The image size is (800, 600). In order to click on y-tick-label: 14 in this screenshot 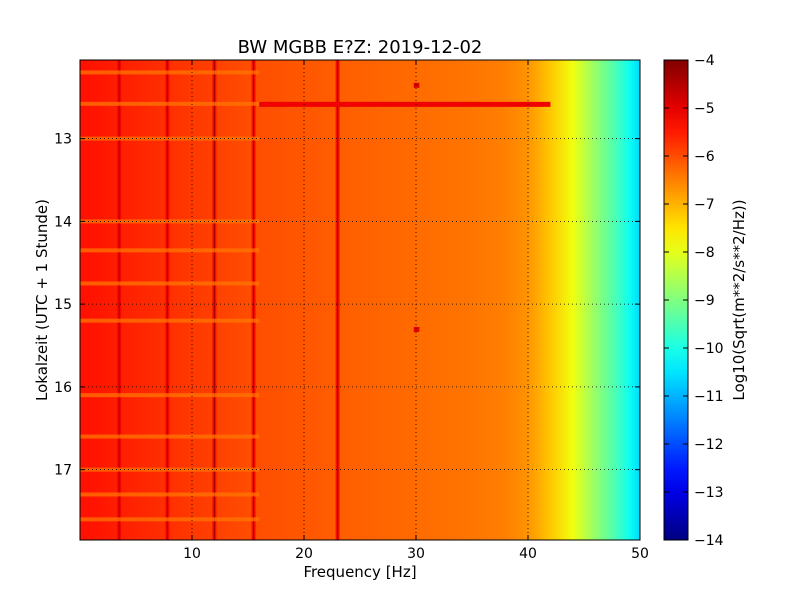, I will do `click(63, 222)`.